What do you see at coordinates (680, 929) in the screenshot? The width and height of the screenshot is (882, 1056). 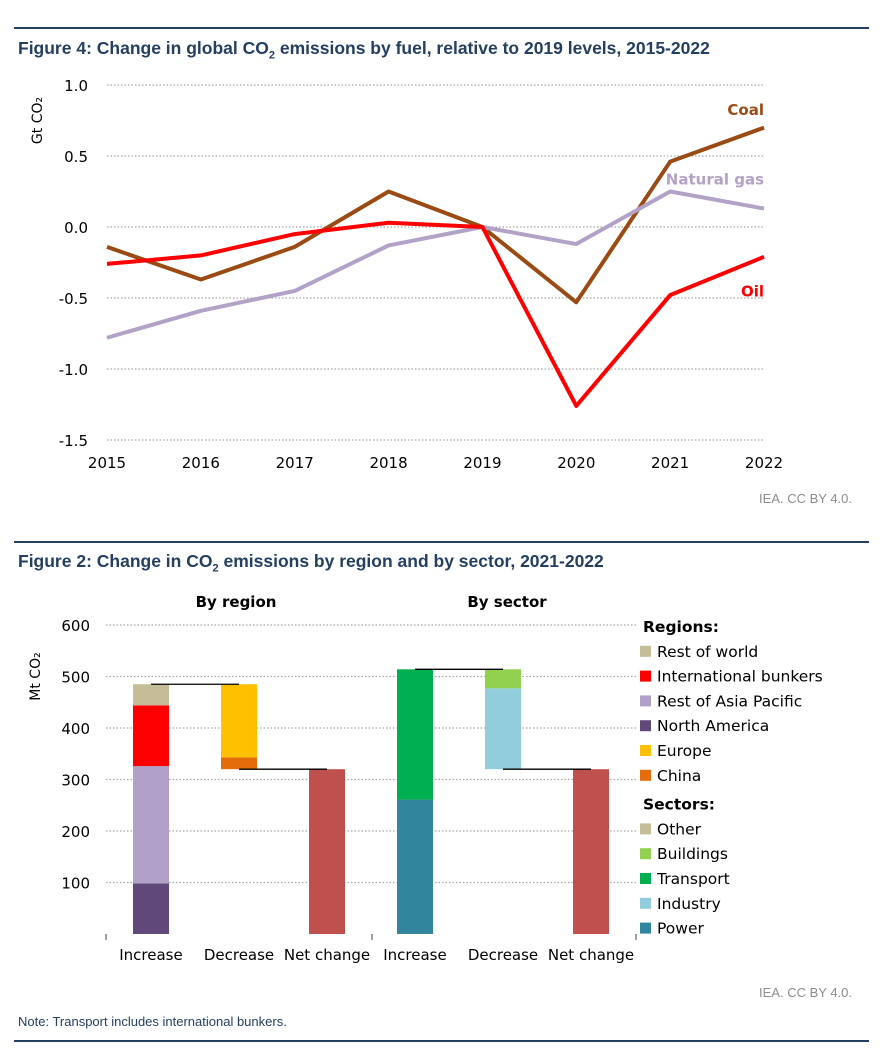 I see `legend-entry: Power` at bounding box center [680, 929].